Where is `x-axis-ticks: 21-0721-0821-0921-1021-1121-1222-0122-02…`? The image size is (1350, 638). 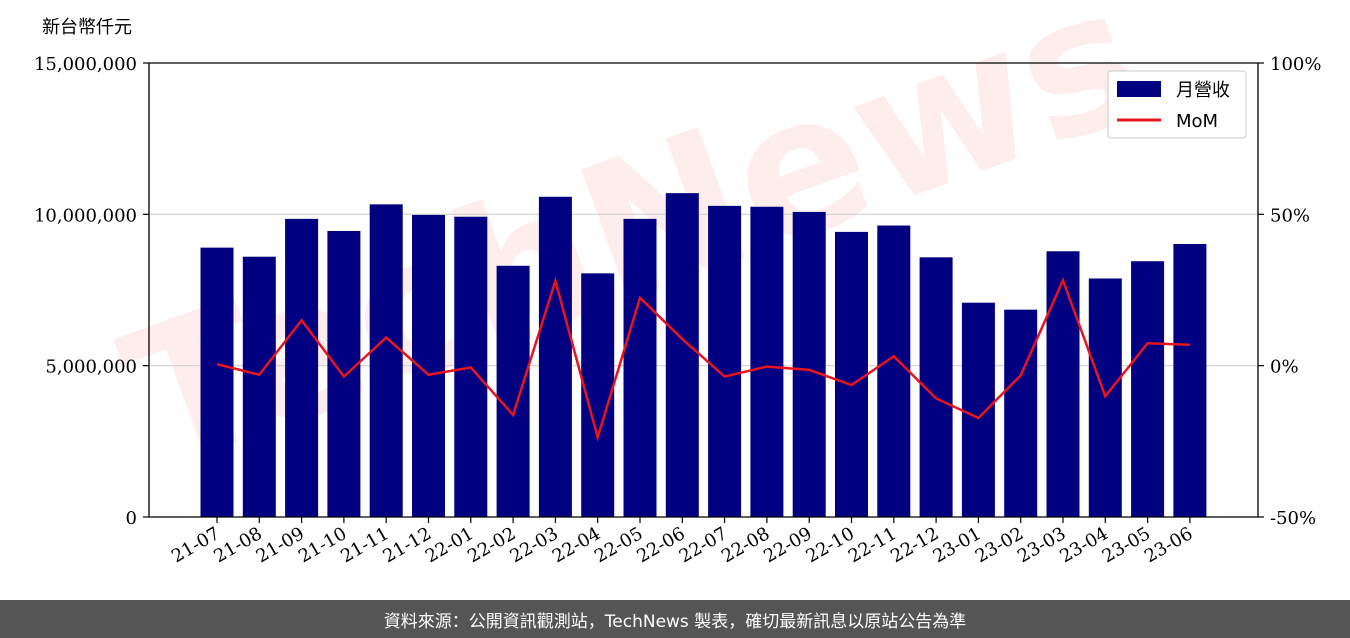
x-axis-ticks: 21-0721-0821-0921-1021-1121-1222-0122-02… is located at coordinates (682, 542).